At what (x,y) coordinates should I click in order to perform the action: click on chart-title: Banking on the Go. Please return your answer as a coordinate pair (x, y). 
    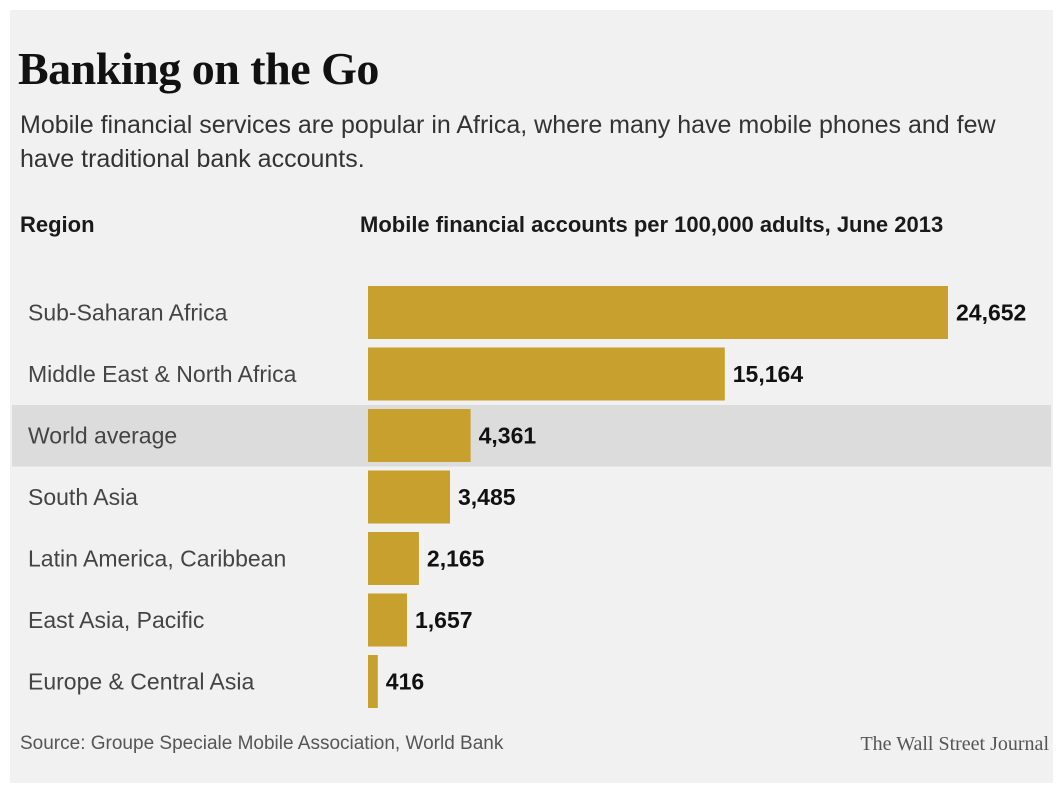
    Looking at the image, I should click on (198, 68).